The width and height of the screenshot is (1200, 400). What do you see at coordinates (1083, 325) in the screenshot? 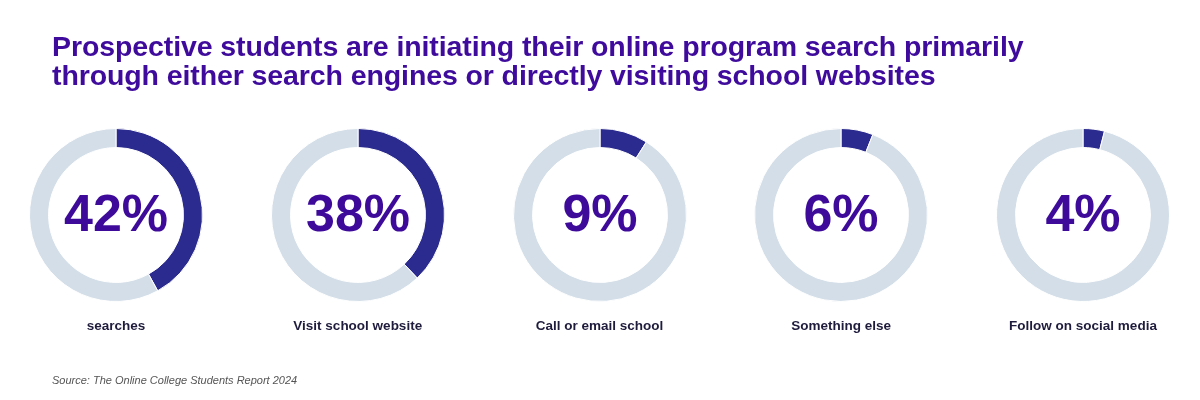
I see `text: Follow on social media` at bounding box center [1083, 325].